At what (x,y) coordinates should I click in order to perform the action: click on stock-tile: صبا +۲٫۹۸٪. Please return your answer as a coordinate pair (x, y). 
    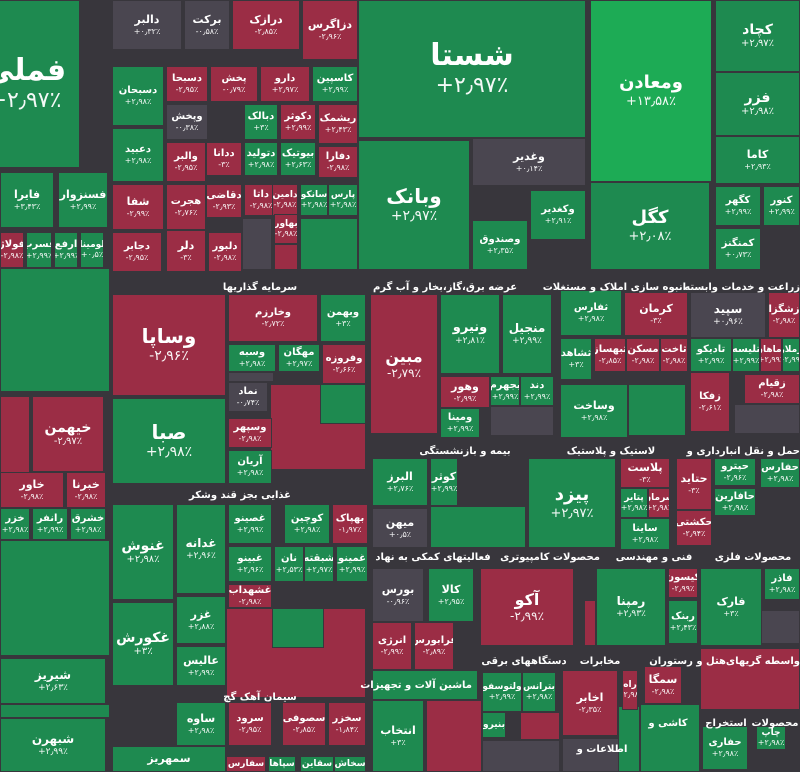
    Looking at the image, I should click on (169, 441).